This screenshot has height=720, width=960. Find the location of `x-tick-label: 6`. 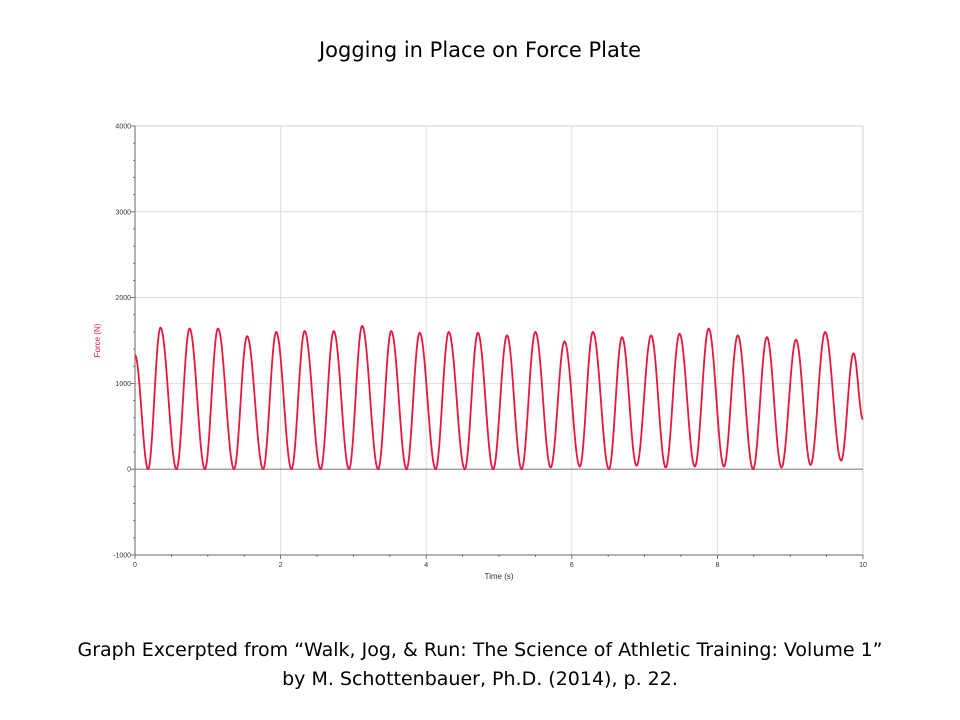

x-tick-label: 6 is located at coordinates (572, 565).